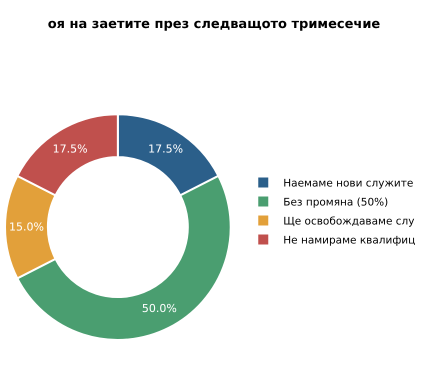 Image resolution: width=428 pixels, height=382 pixels. I want to click on legend-label: Ще освобождаваме слу, so click(348, 222).